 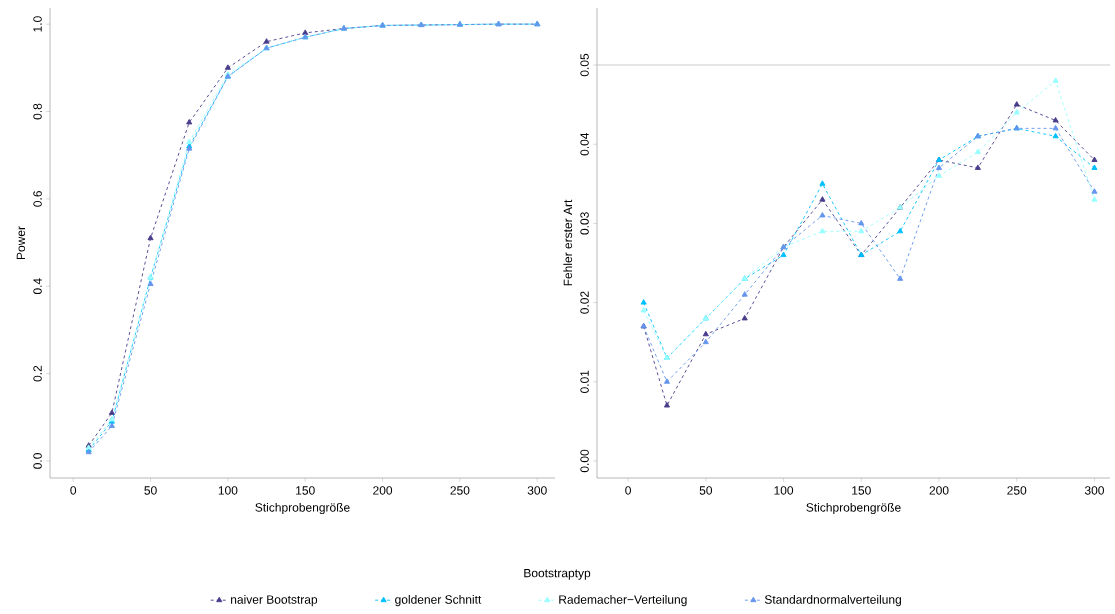 I want to click on y-axis-title: Fehler erster Art, so click(x=568, y=242).